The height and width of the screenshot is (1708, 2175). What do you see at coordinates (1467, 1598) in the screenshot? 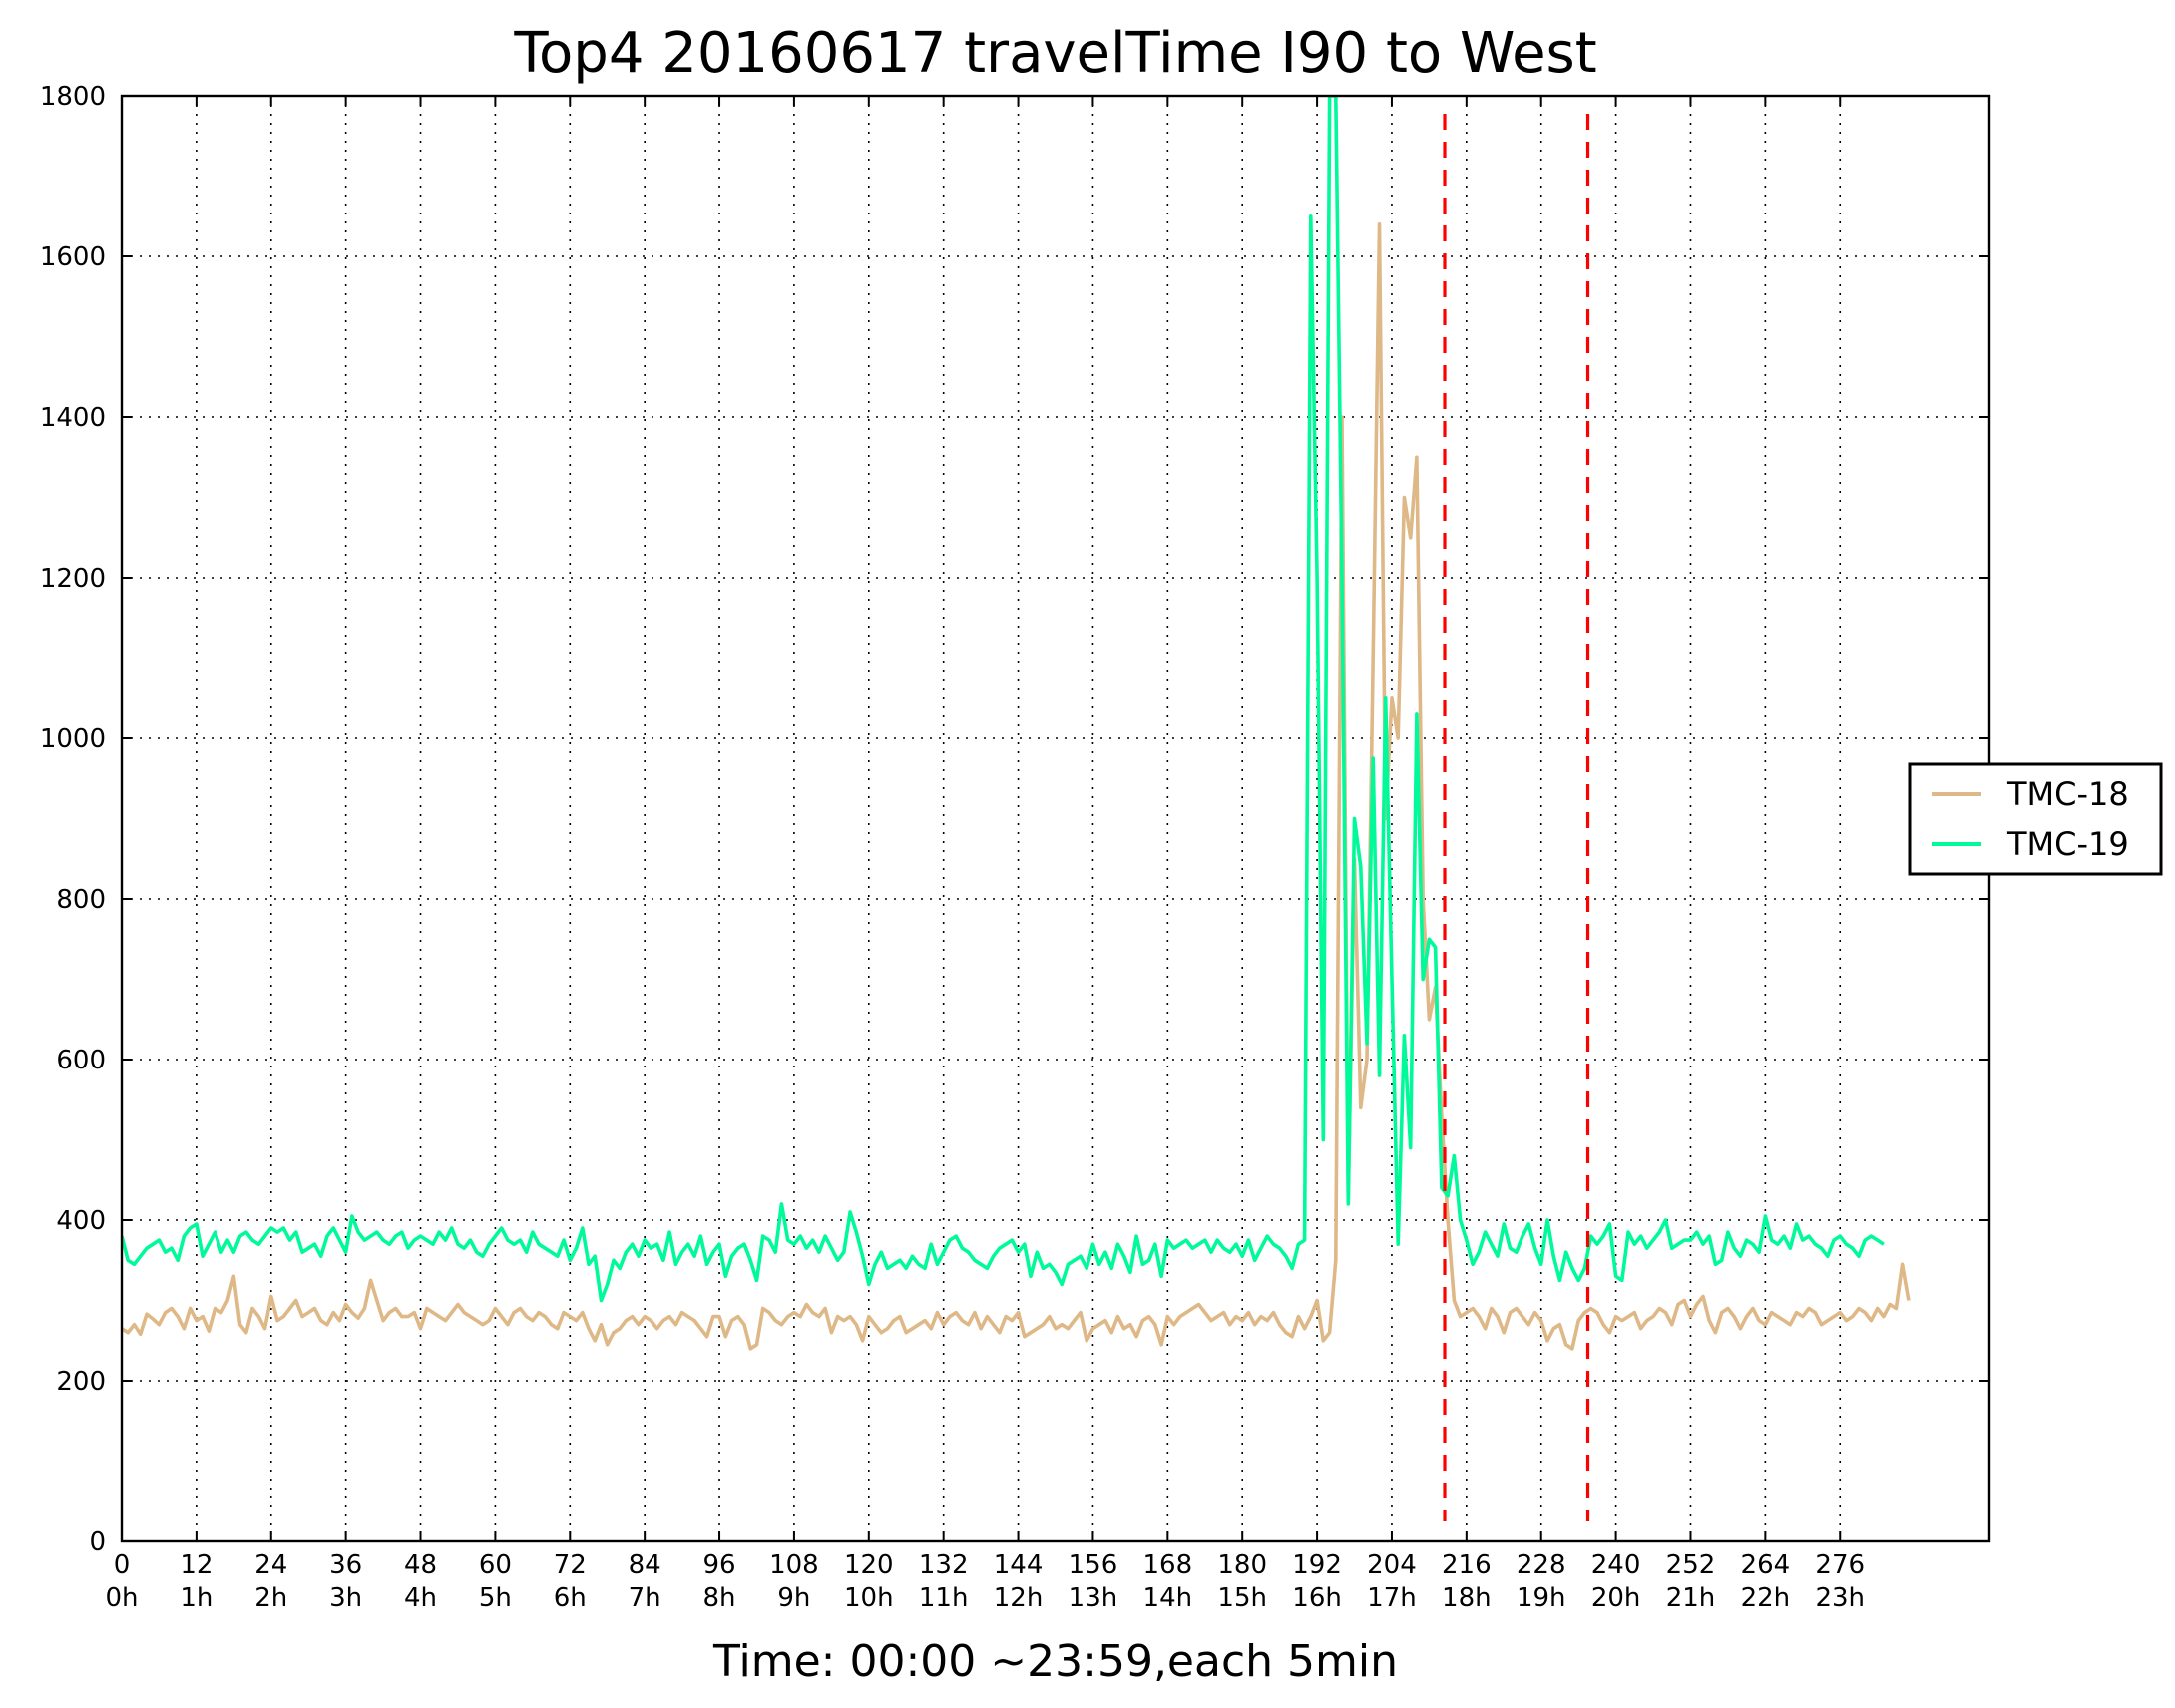
I see `x-tick-hour-label: 18h` at bounding box center [1467, 1598].